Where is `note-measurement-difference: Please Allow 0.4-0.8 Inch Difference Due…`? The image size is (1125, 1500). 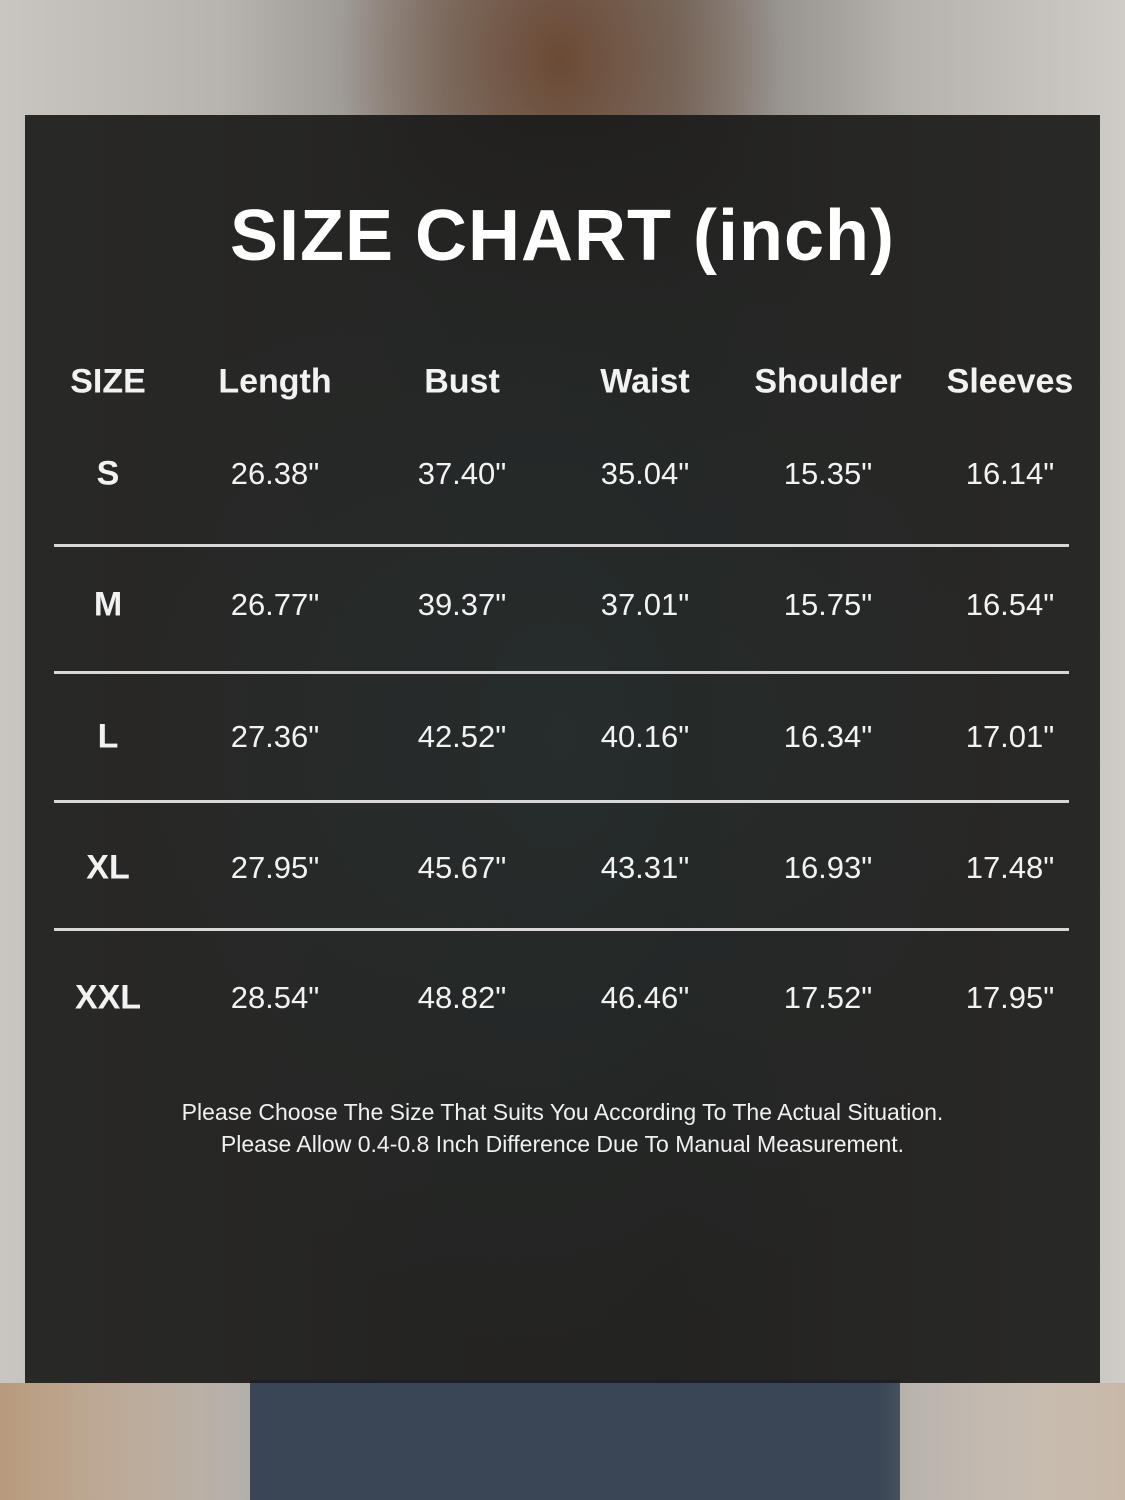 note-measurement-difference: Please Allow 0.4-0.8 Inch Difference Due… is located at coordinates (562, 1144).